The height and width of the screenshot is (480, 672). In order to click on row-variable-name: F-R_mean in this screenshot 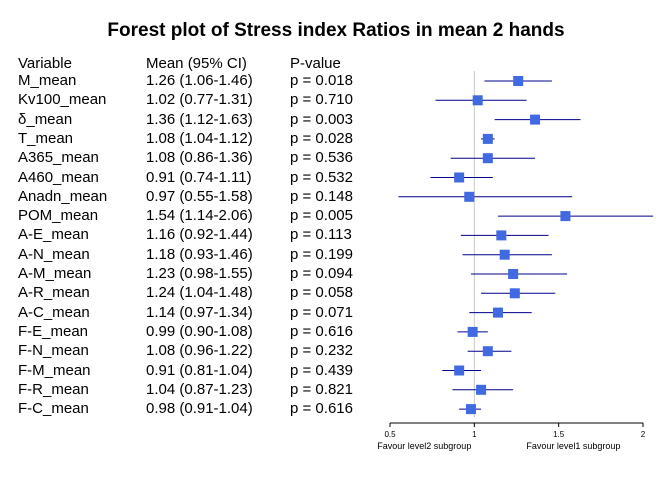, I will do `click(53, 389)`.